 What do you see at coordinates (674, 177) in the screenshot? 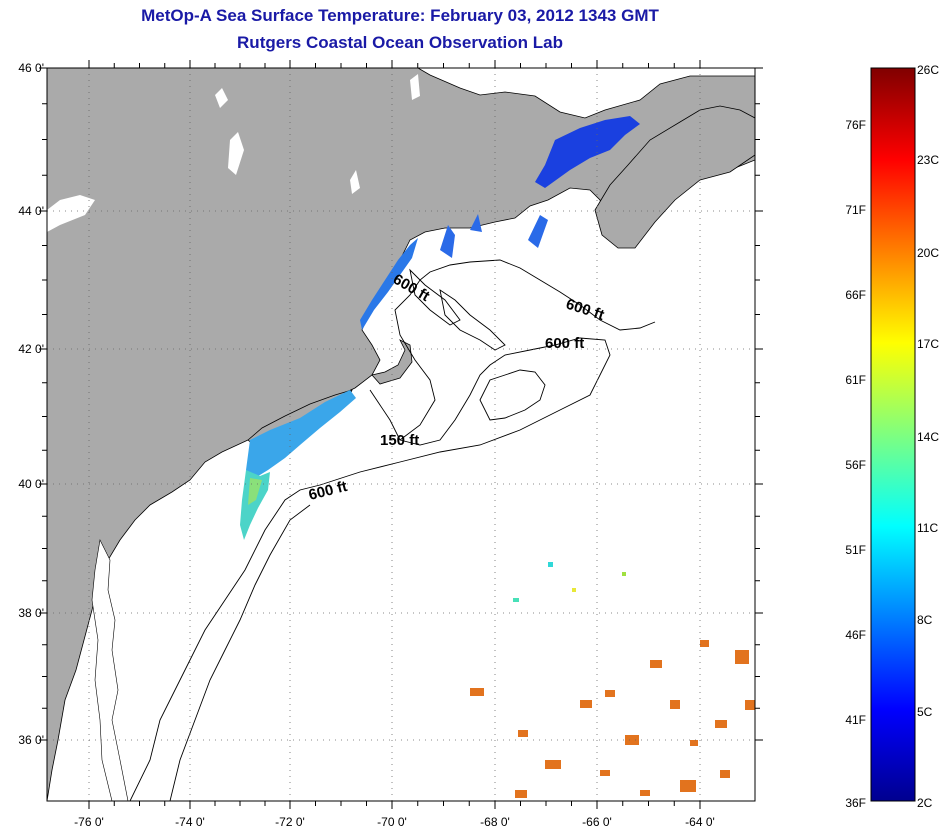
I see `land-nova-scotia` at bounding box center [674, 177].